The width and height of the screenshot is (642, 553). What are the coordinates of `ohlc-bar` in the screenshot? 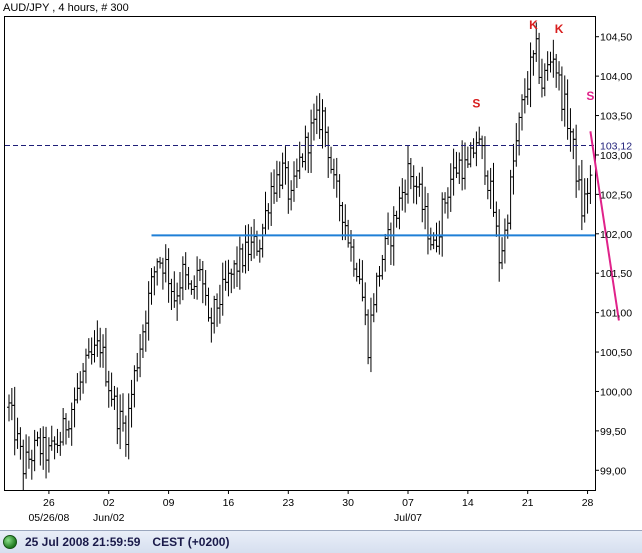 It's located at (590, 184).